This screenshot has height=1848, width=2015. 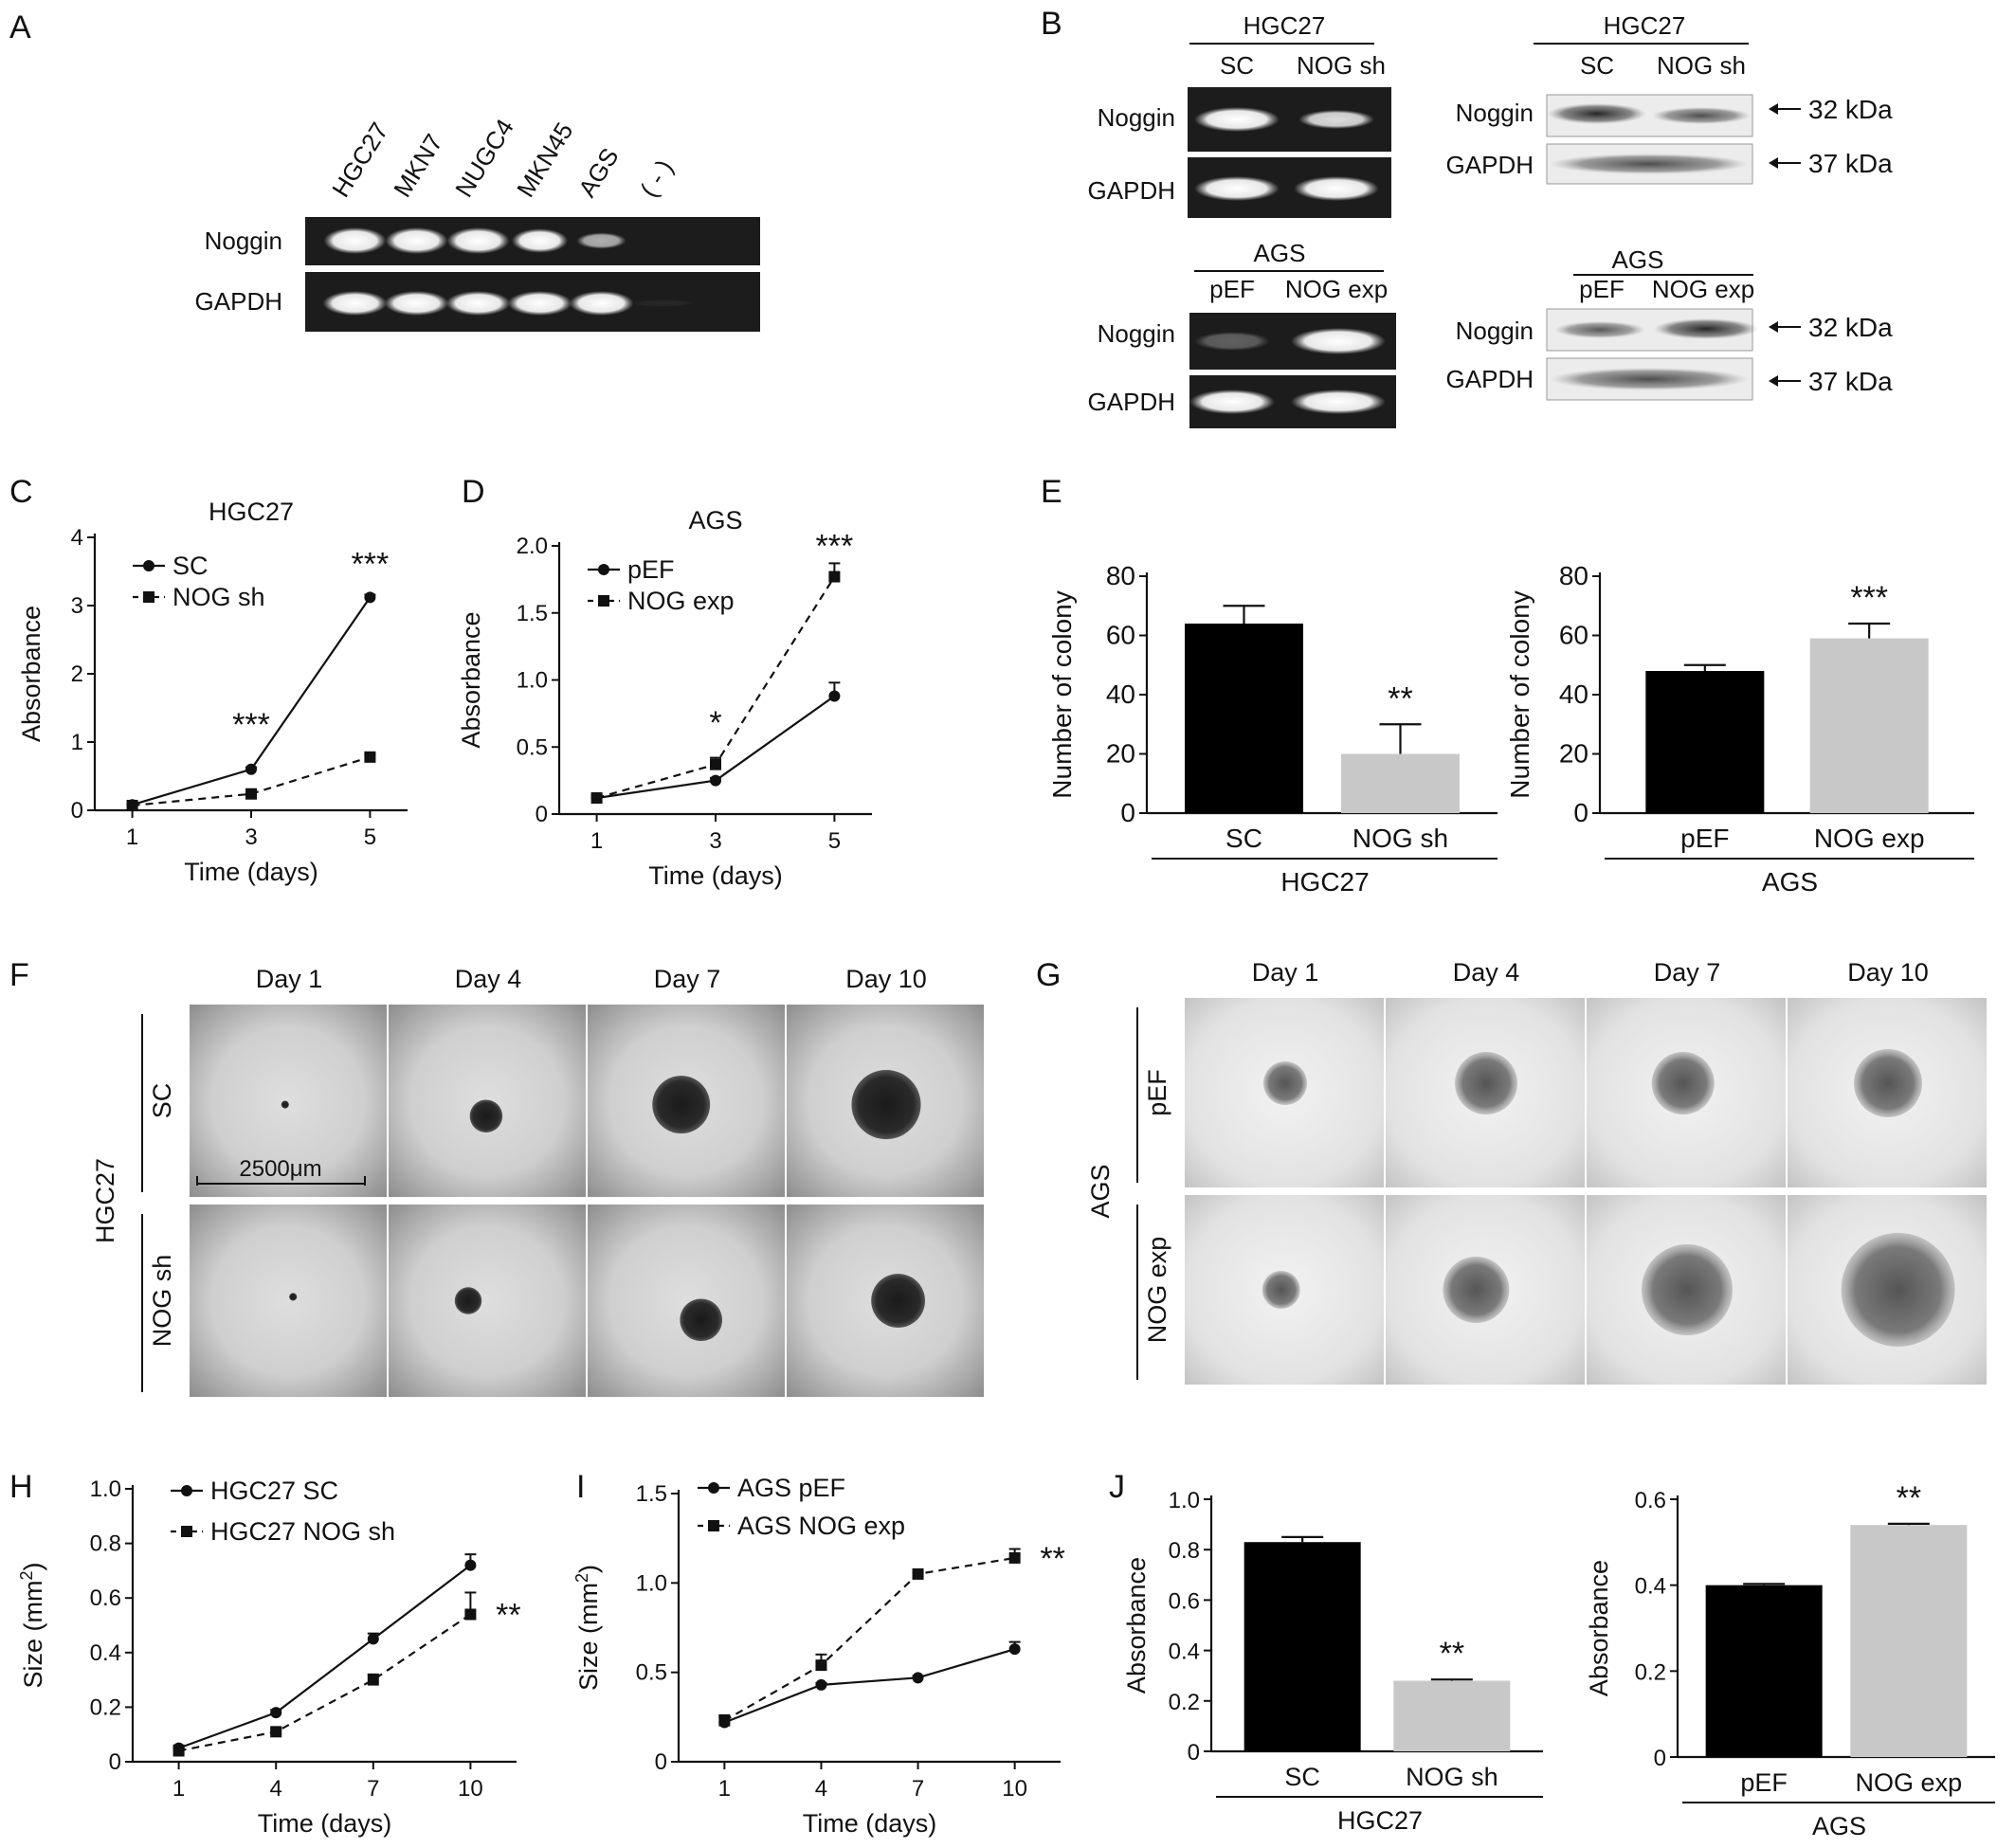 I want to click on significance-marker: *, so click(x=715, y=723).